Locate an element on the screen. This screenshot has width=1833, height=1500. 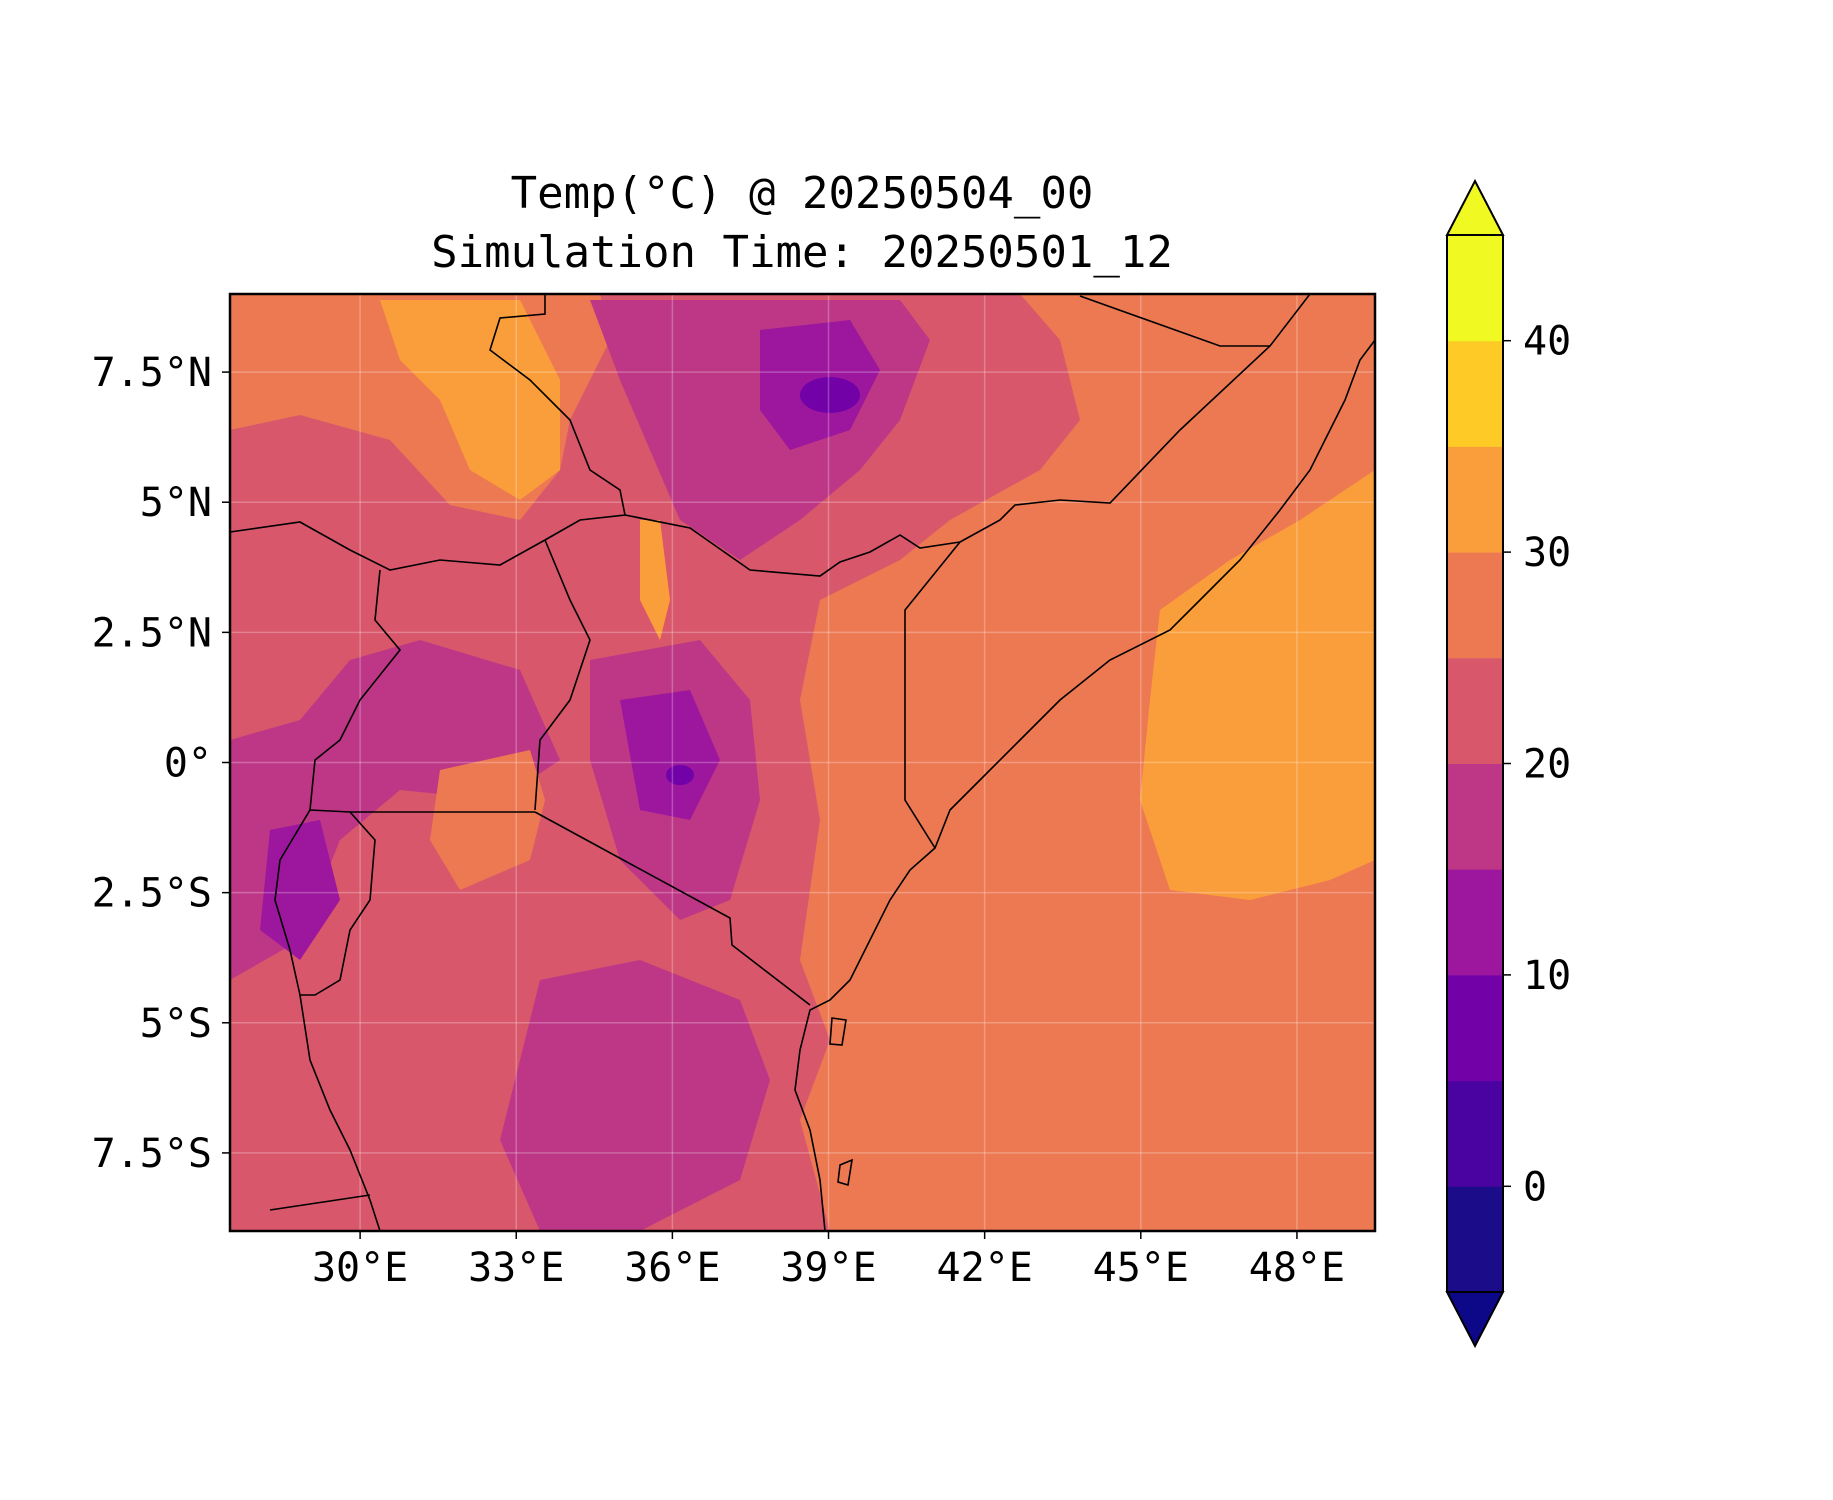
colorbar-tick-label: 40 is located at coordinates (1547, 342).